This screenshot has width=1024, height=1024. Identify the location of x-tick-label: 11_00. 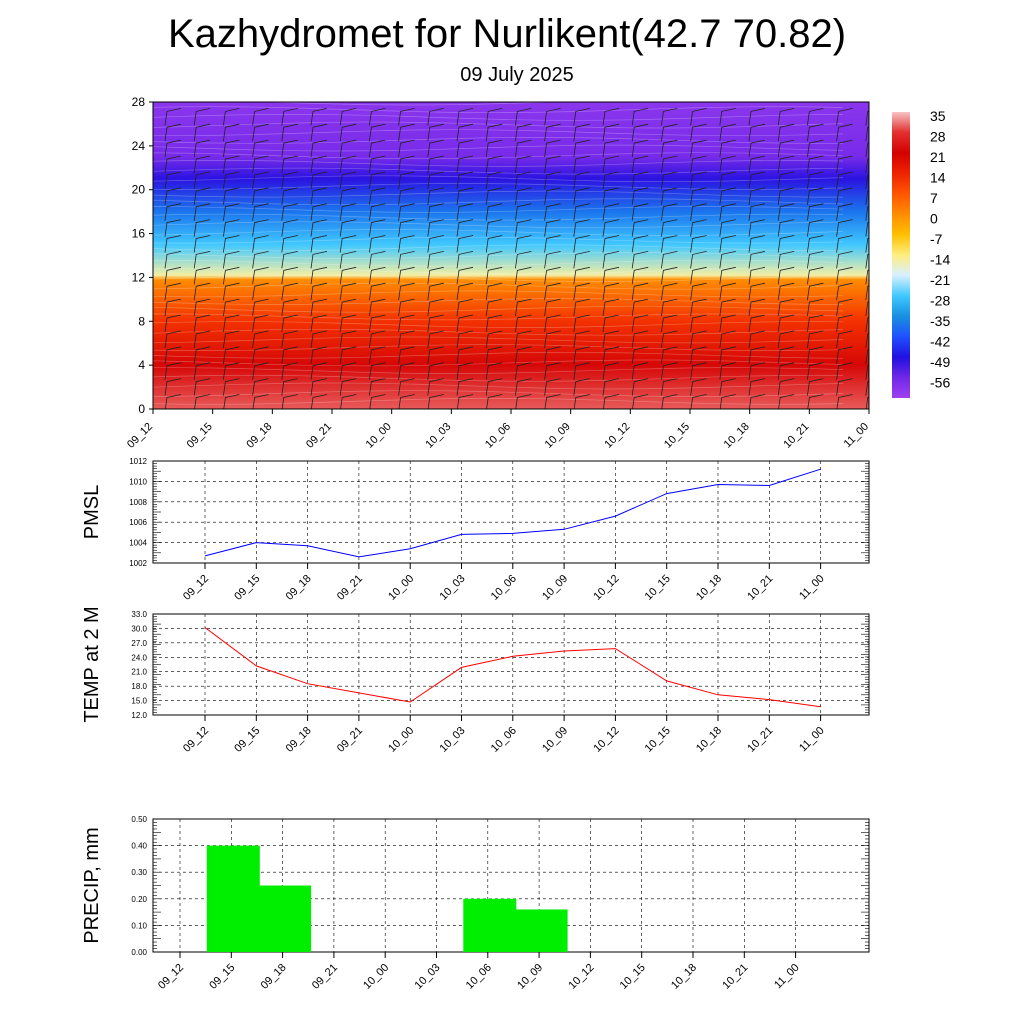
(812, 588).